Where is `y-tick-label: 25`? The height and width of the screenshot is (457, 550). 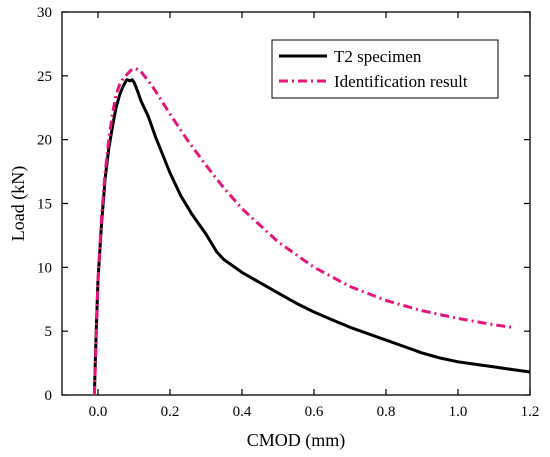 y-tick-label: 25 is located at coordinates (44, 77).